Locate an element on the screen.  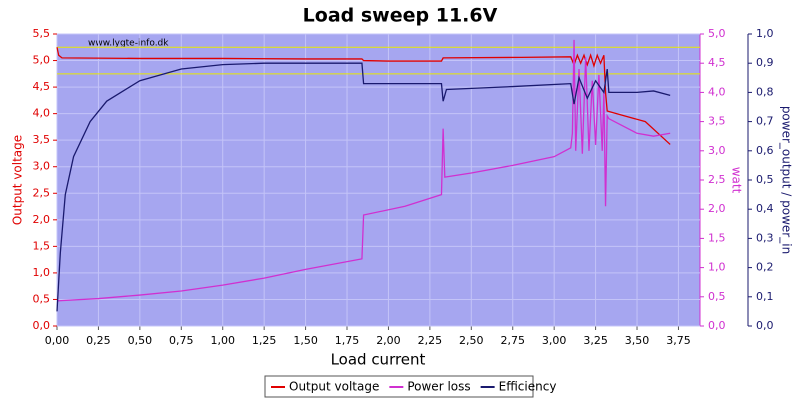
y3-tick-label: 0,7 is located at coordinates (765, 121).